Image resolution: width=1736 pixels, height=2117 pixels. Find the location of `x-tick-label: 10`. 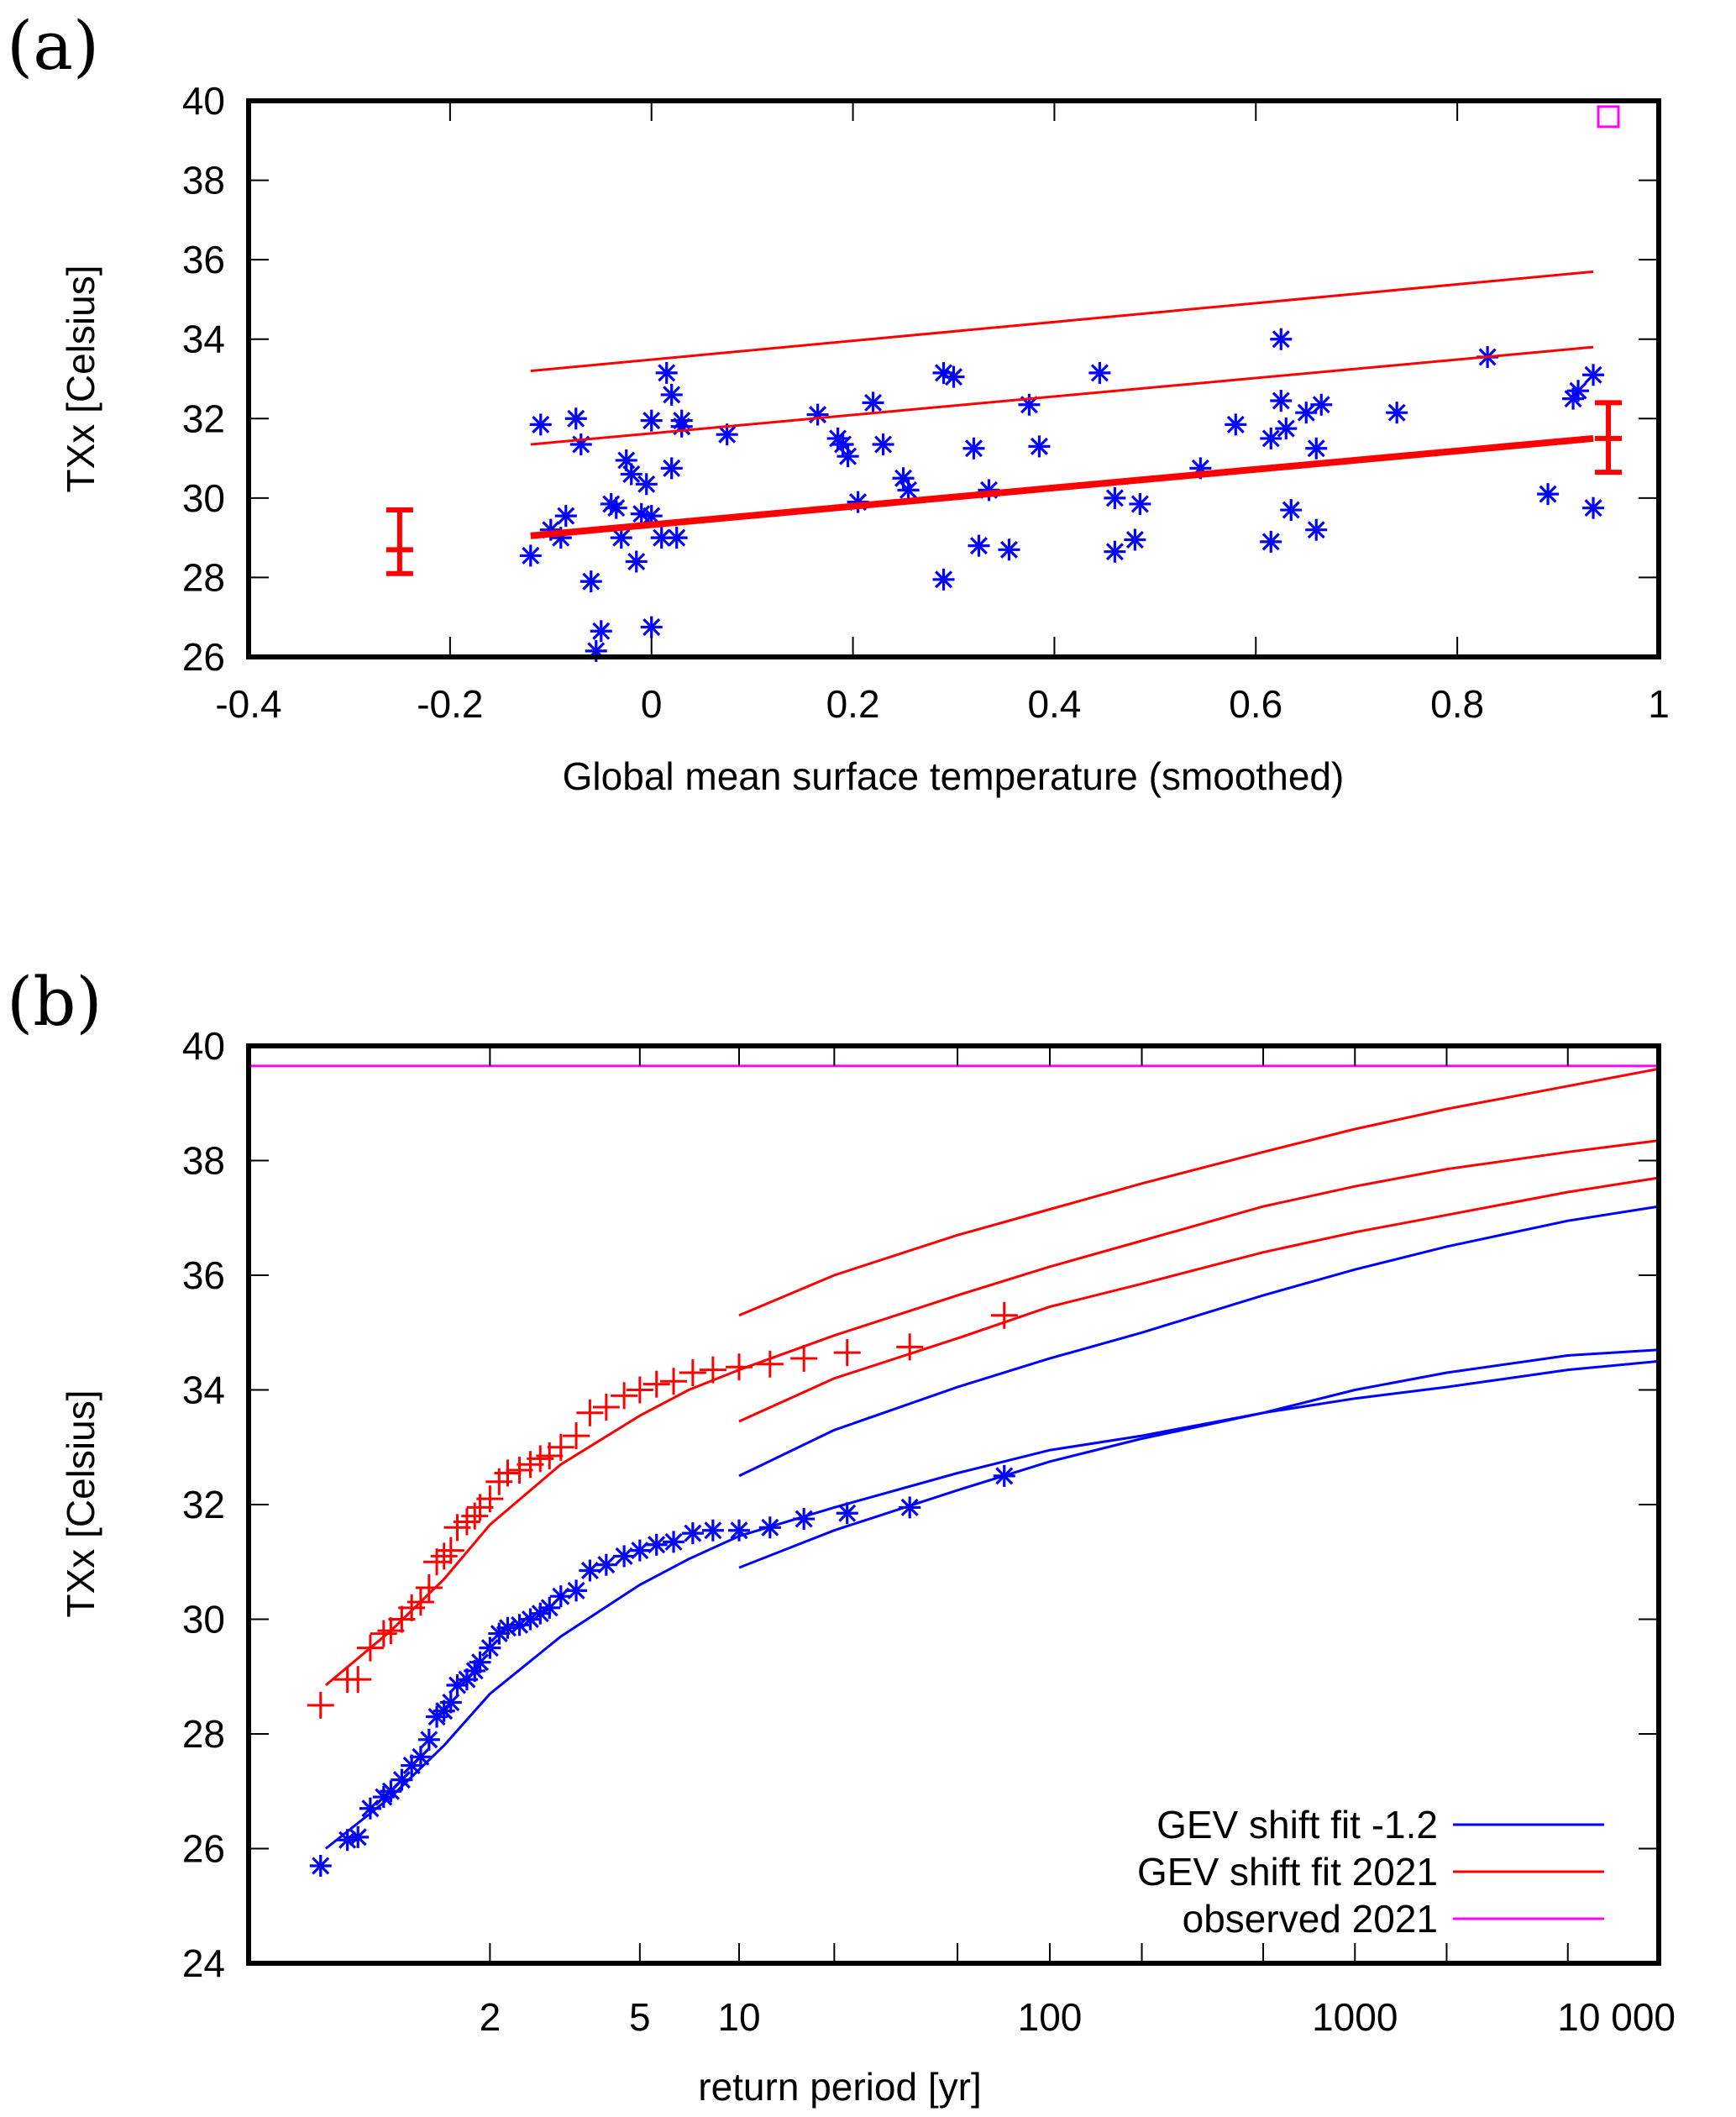

x-tick-label: 10 is located at coordinates (738, 2017).